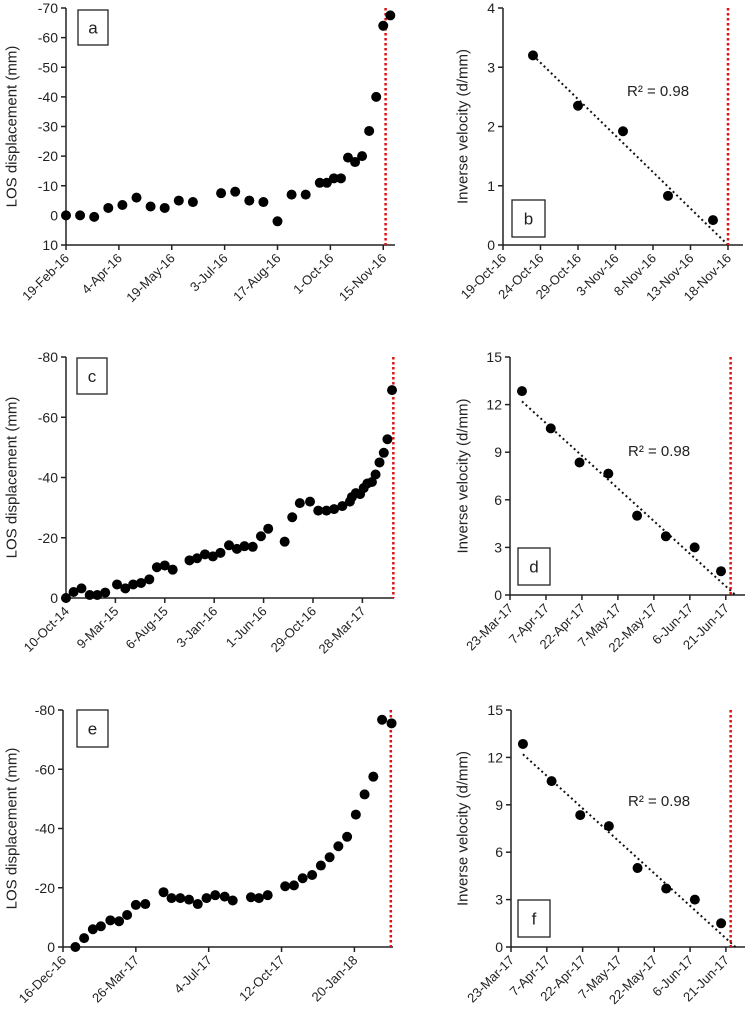 The image size is (746, 1030). Describe the element at coordinates (48, 186) in the screenshot. I see `y-tick-label: -10` at that location.